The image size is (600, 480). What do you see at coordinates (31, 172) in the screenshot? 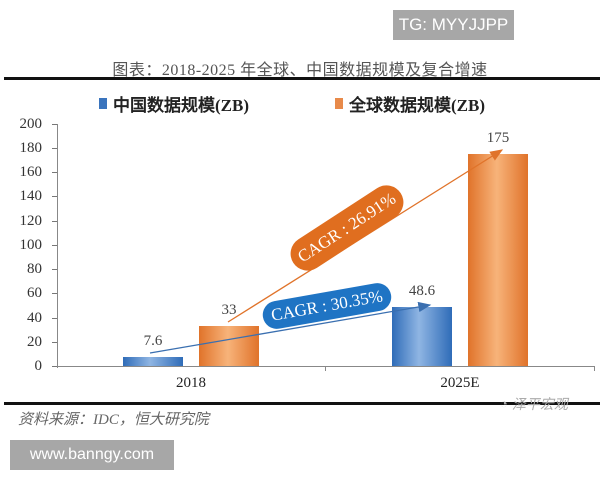
I see `y-tick-160: 160` at bounding box center [31, 172].